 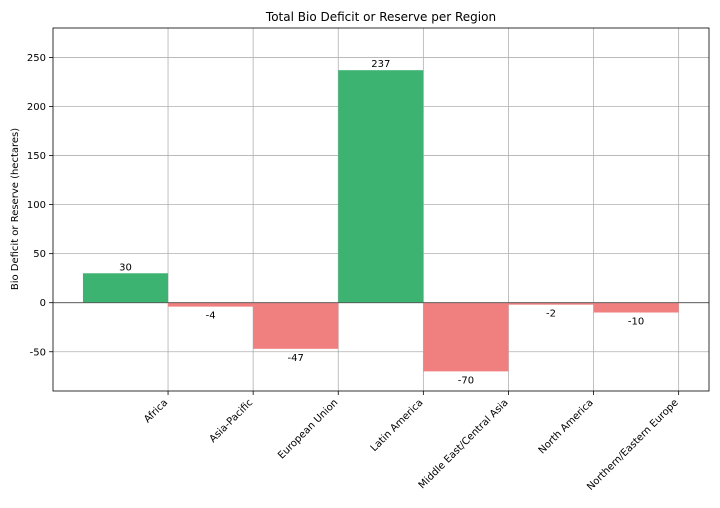 I want to click on x-tick-label: Latin America, so click(x=397, y=425).